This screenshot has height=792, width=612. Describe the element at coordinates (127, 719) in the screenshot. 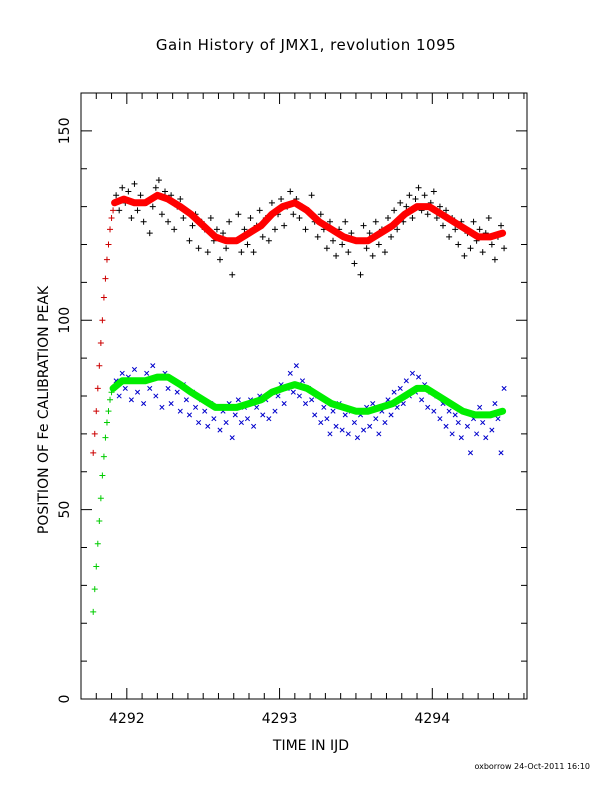

I see `x-tick-label: 4292` at that location.